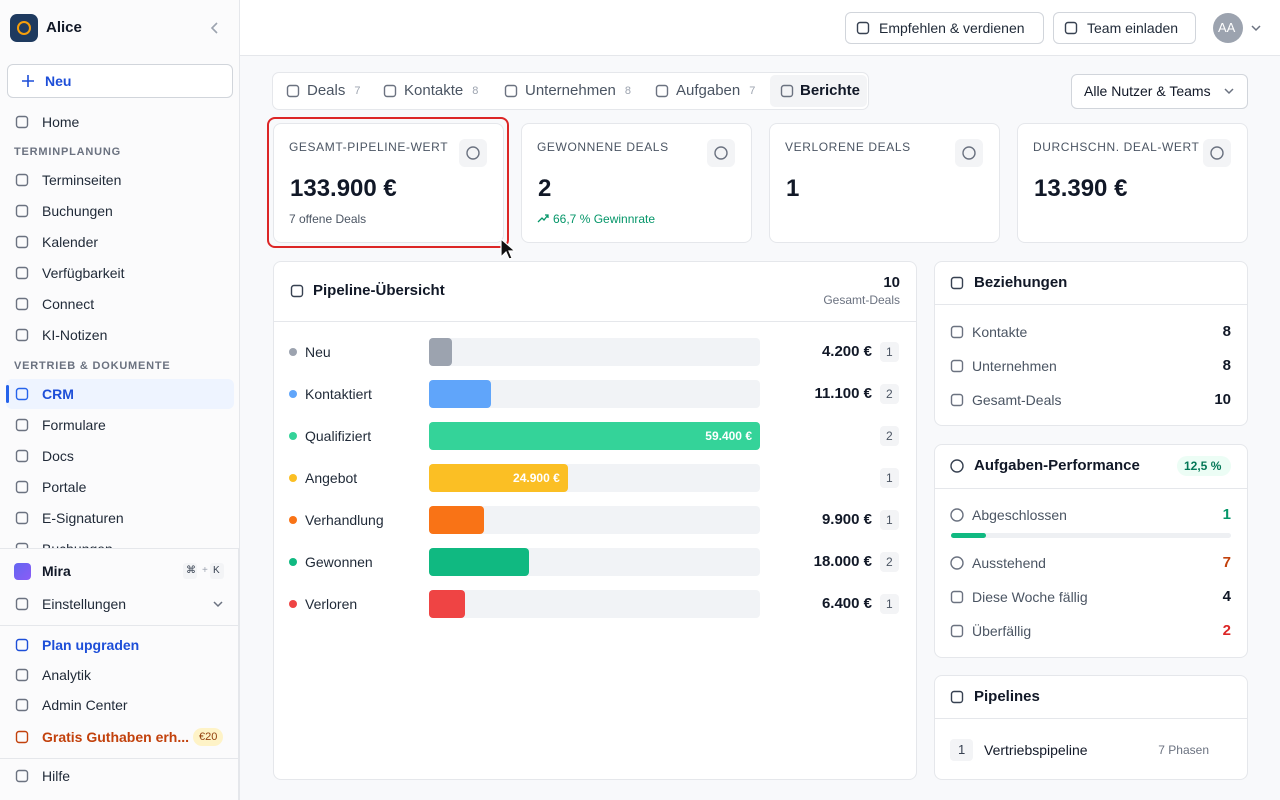 Image resolution: width=1280 pixels, height=800 pixels. What do you see at coordinates (1057, 465) in the screenshot?
I see `panel-title: Aufgaben-Performance` at bounding box center [1057, 465].